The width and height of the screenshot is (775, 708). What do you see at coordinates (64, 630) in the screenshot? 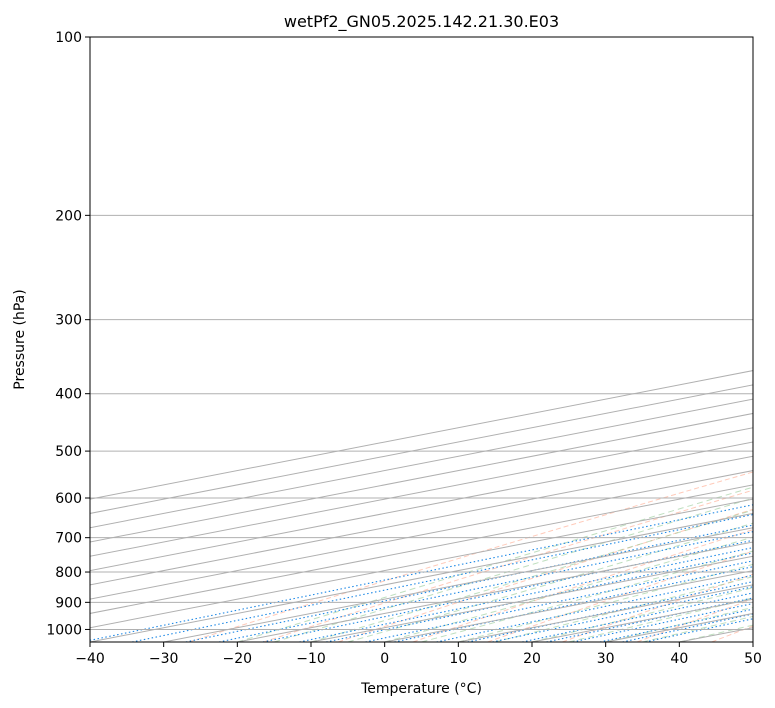
I see `y-tick-label: 1000` at bounding box center [64, 630].